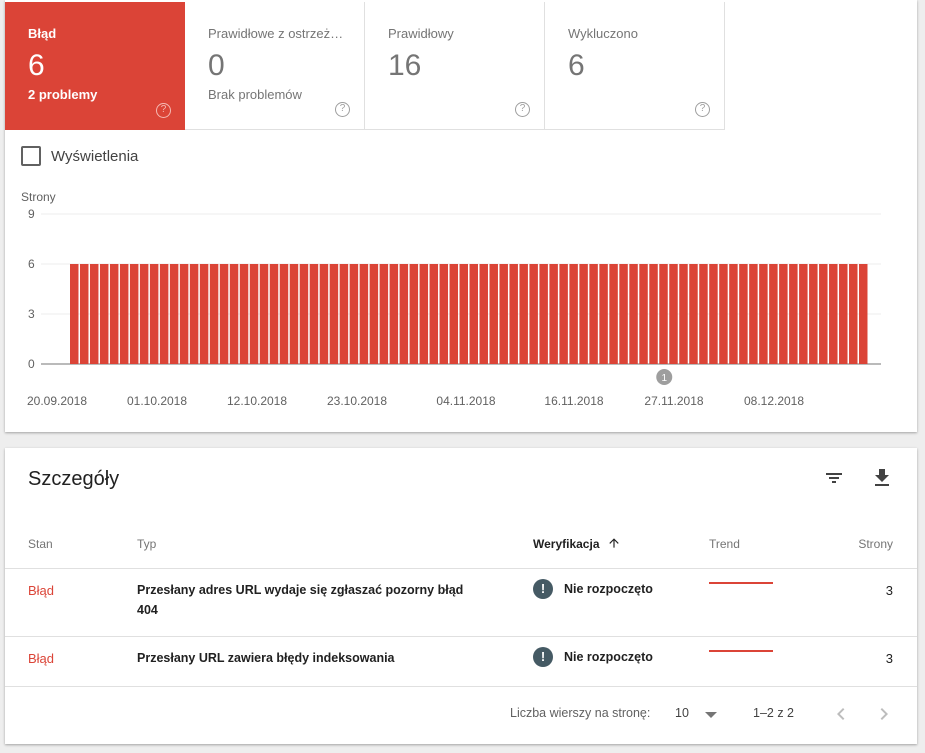 The width and height of the screenshot is (925, 753). What do you see at coordinates (335, 544) in the screenshot?
I see `column-header-typ: Typ` at bounding box center [335, 544].